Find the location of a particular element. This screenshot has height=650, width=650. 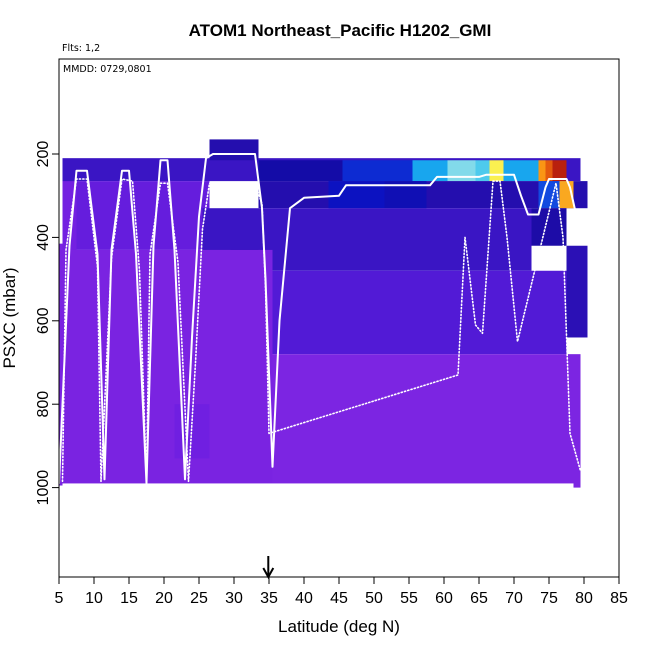

x-tick-label-55: 55 is located at coordinates (409, 598).